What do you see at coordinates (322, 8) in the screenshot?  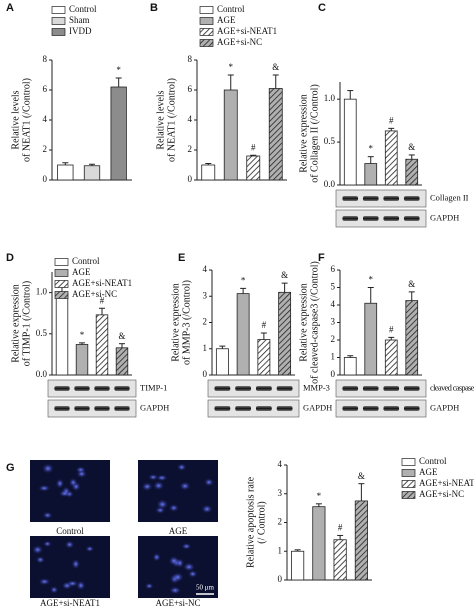 I see `panel-label: C` at bounding box center [322, 8].